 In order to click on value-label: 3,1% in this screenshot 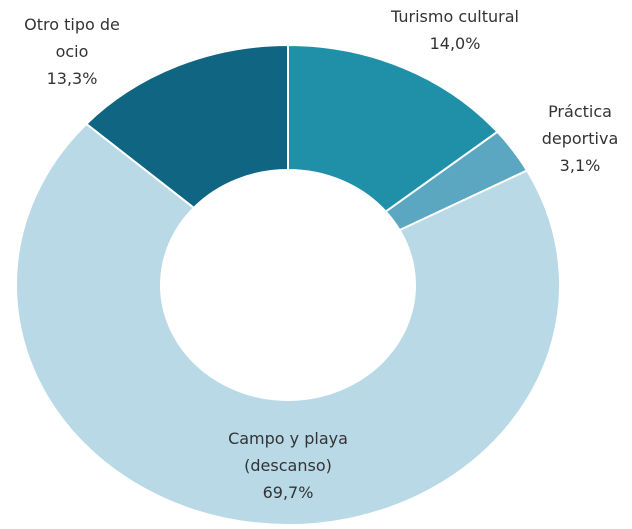, I will do `click(580, 165)`.